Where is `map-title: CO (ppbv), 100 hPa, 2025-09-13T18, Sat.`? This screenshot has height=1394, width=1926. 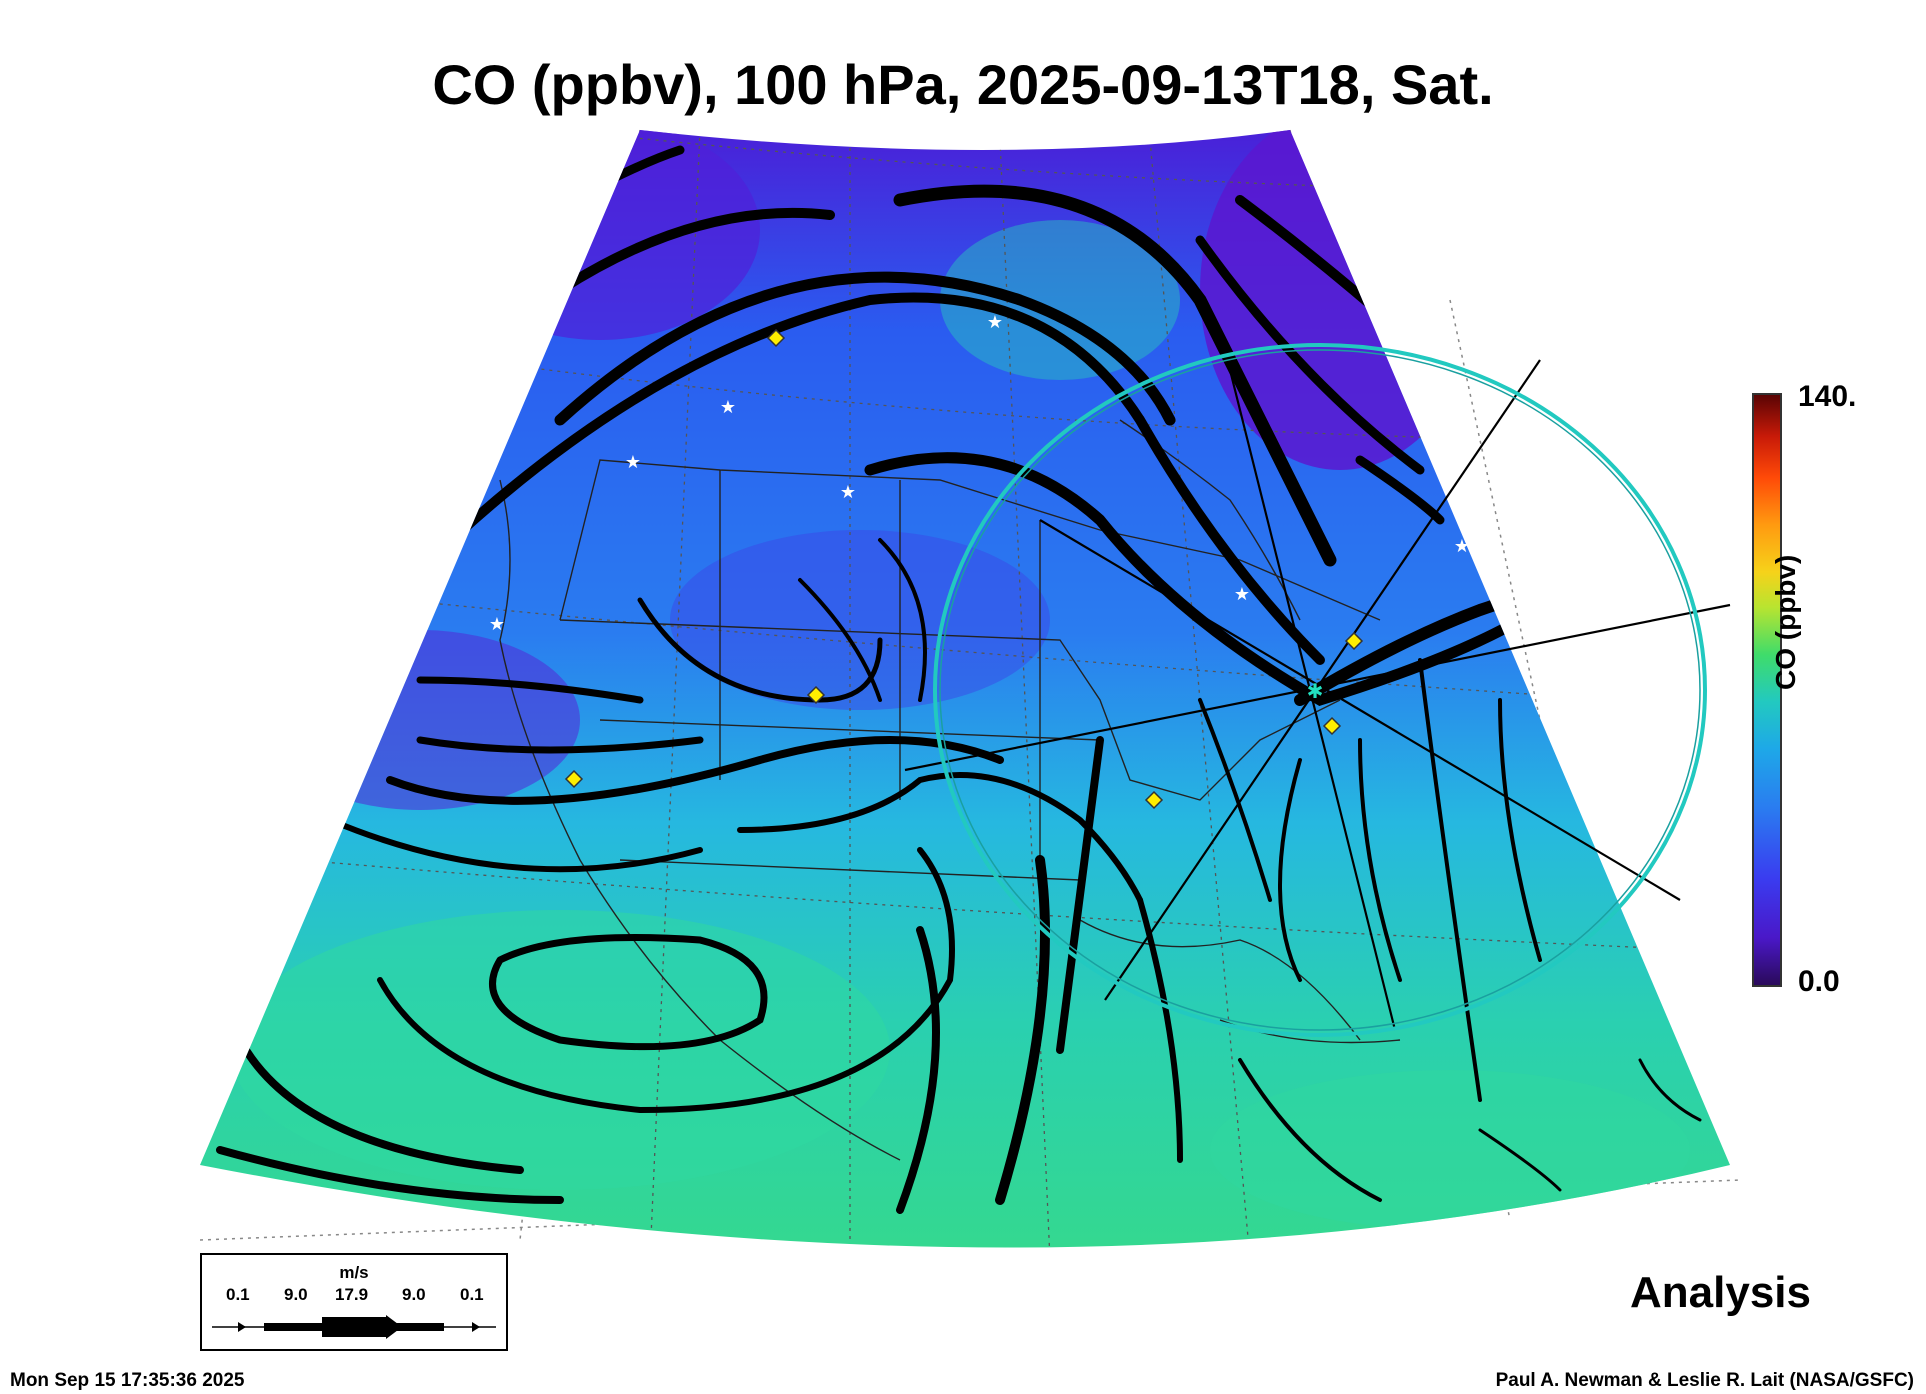 map-title: CO (ppbv), 100 hPa, 2025-09-13T18, Sat. is located at coordinates (963, 84).